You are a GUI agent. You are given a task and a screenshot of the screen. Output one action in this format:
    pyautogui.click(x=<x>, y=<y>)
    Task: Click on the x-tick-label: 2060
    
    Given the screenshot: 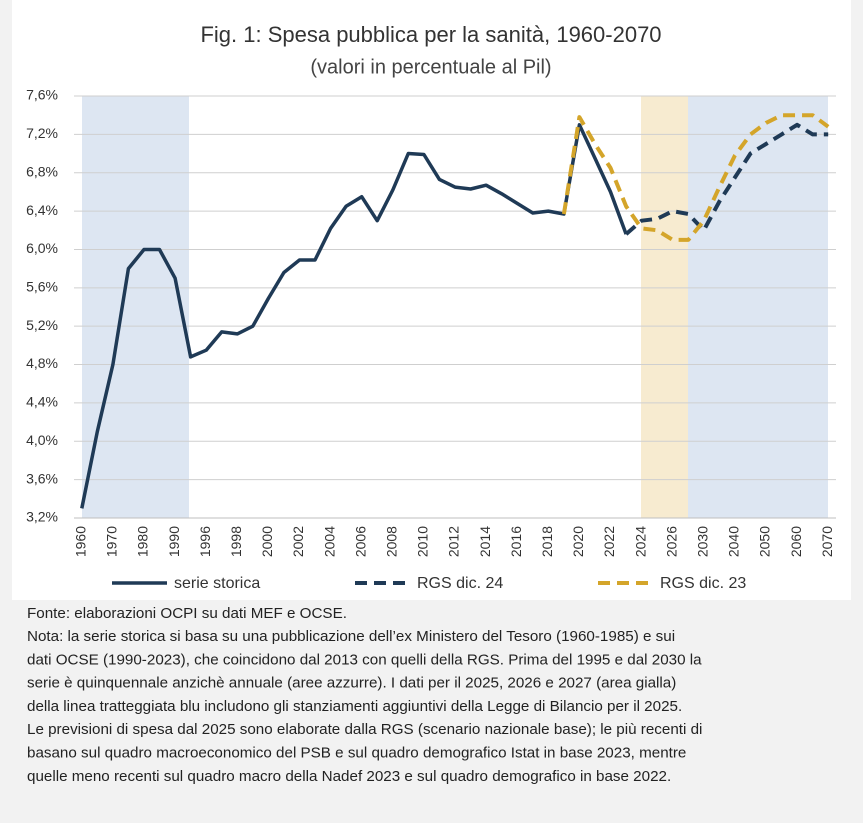 What is the action you would take?
    pyautogui.click(x=796, y=541)
    